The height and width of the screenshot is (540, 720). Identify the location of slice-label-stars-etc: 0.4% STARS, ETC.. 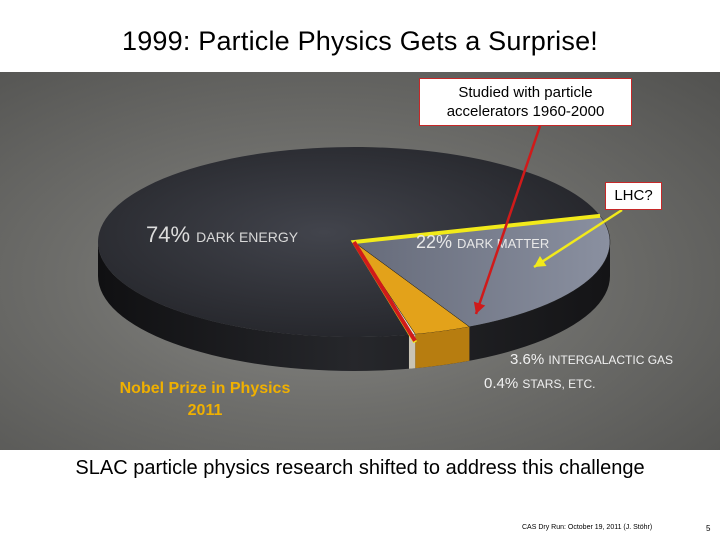
(539, 383).